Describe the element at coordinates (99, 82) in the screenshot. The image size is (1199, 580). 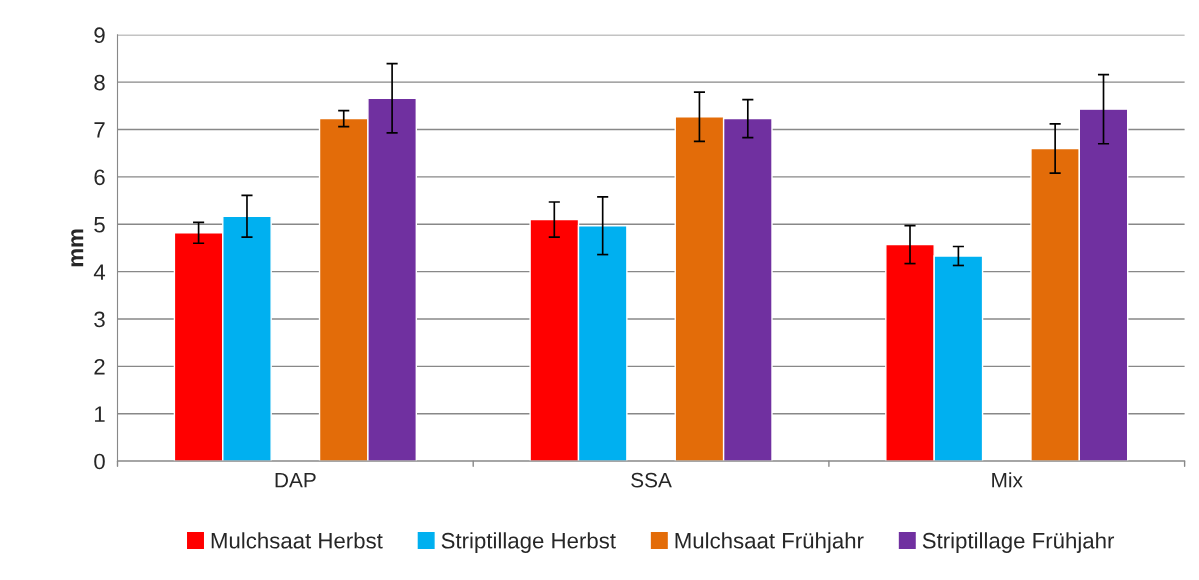
I see `y-tick-label: 8` at that location.